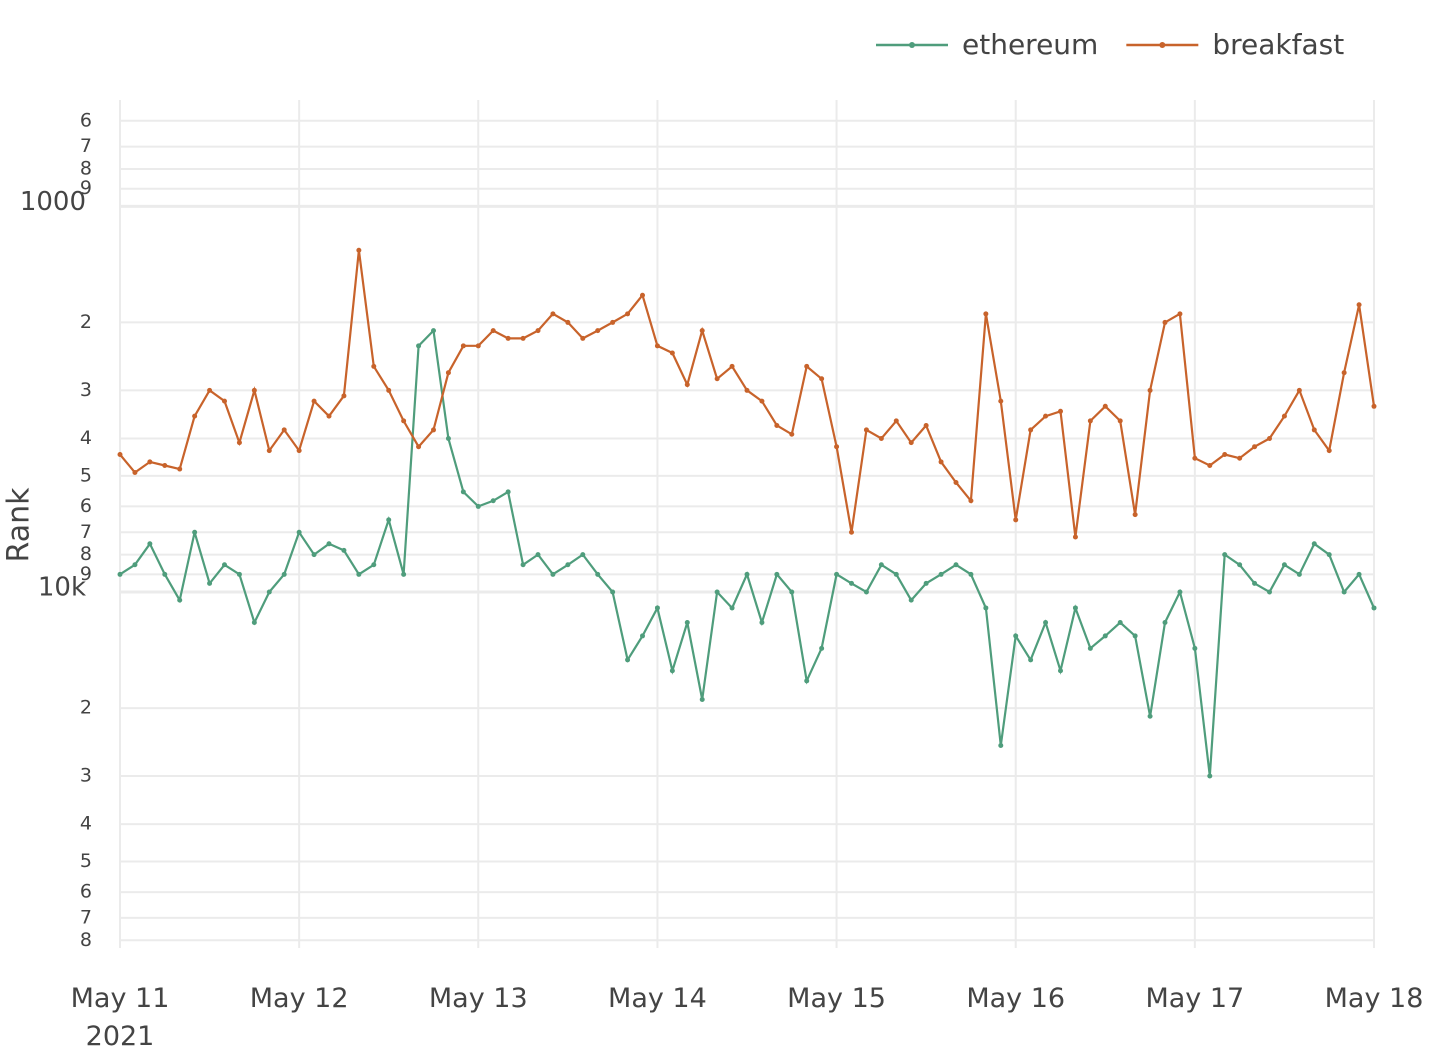  Describe the element at coordinates (299, 998) in the screenshot. I see `x-tick-label: May 12` at that location.